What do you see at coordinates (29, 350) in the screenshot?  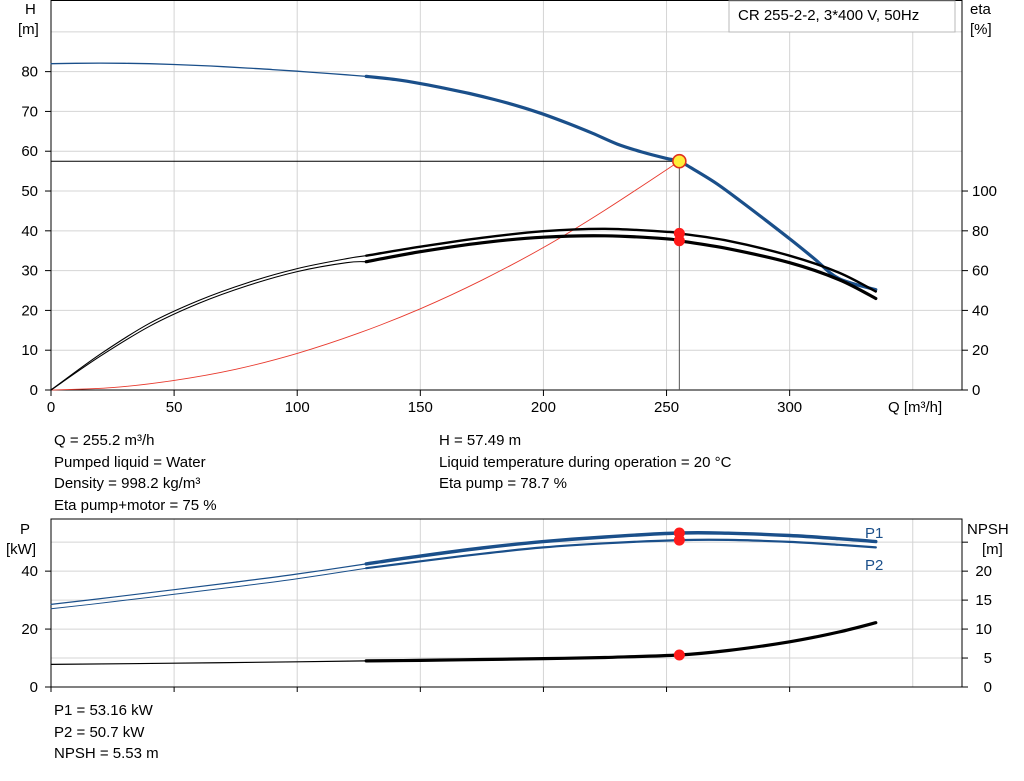 I see `y-left-tick-label: 10` at bounding box center [29, 350].